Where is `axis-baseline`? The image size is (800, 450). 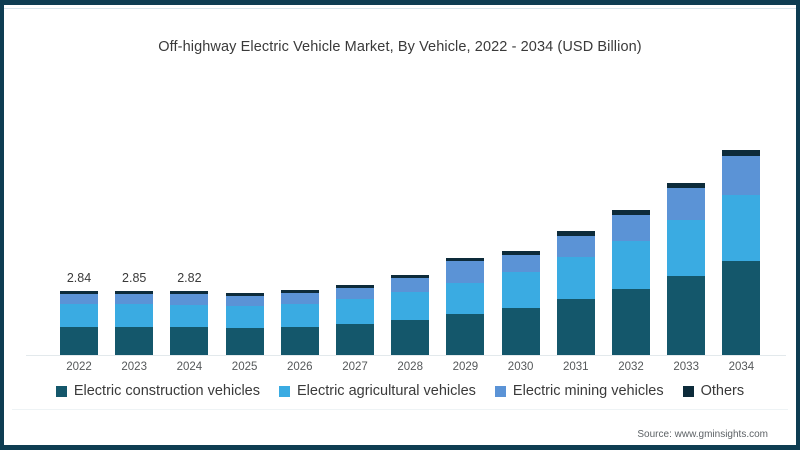
axis-baseline is located at coordinates (406, 355).